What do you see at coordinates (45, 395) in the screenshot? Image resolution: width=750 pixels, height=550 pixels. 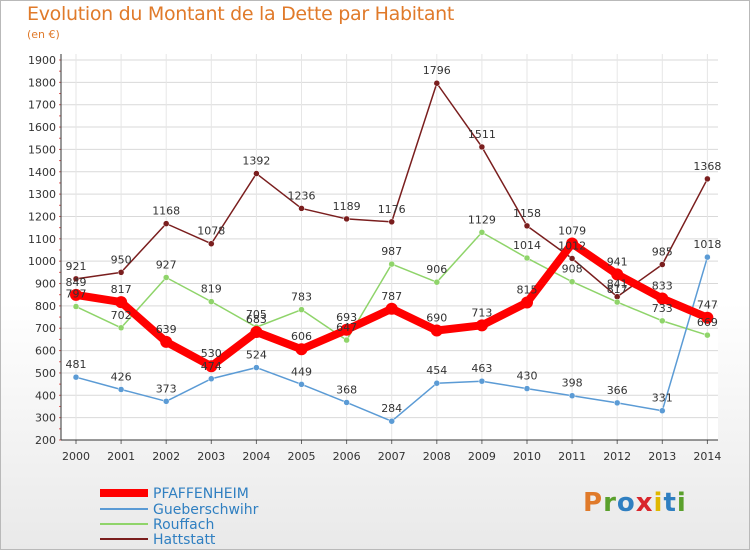 I see `y-tick-label: 400` at bounding box center [45, 395].